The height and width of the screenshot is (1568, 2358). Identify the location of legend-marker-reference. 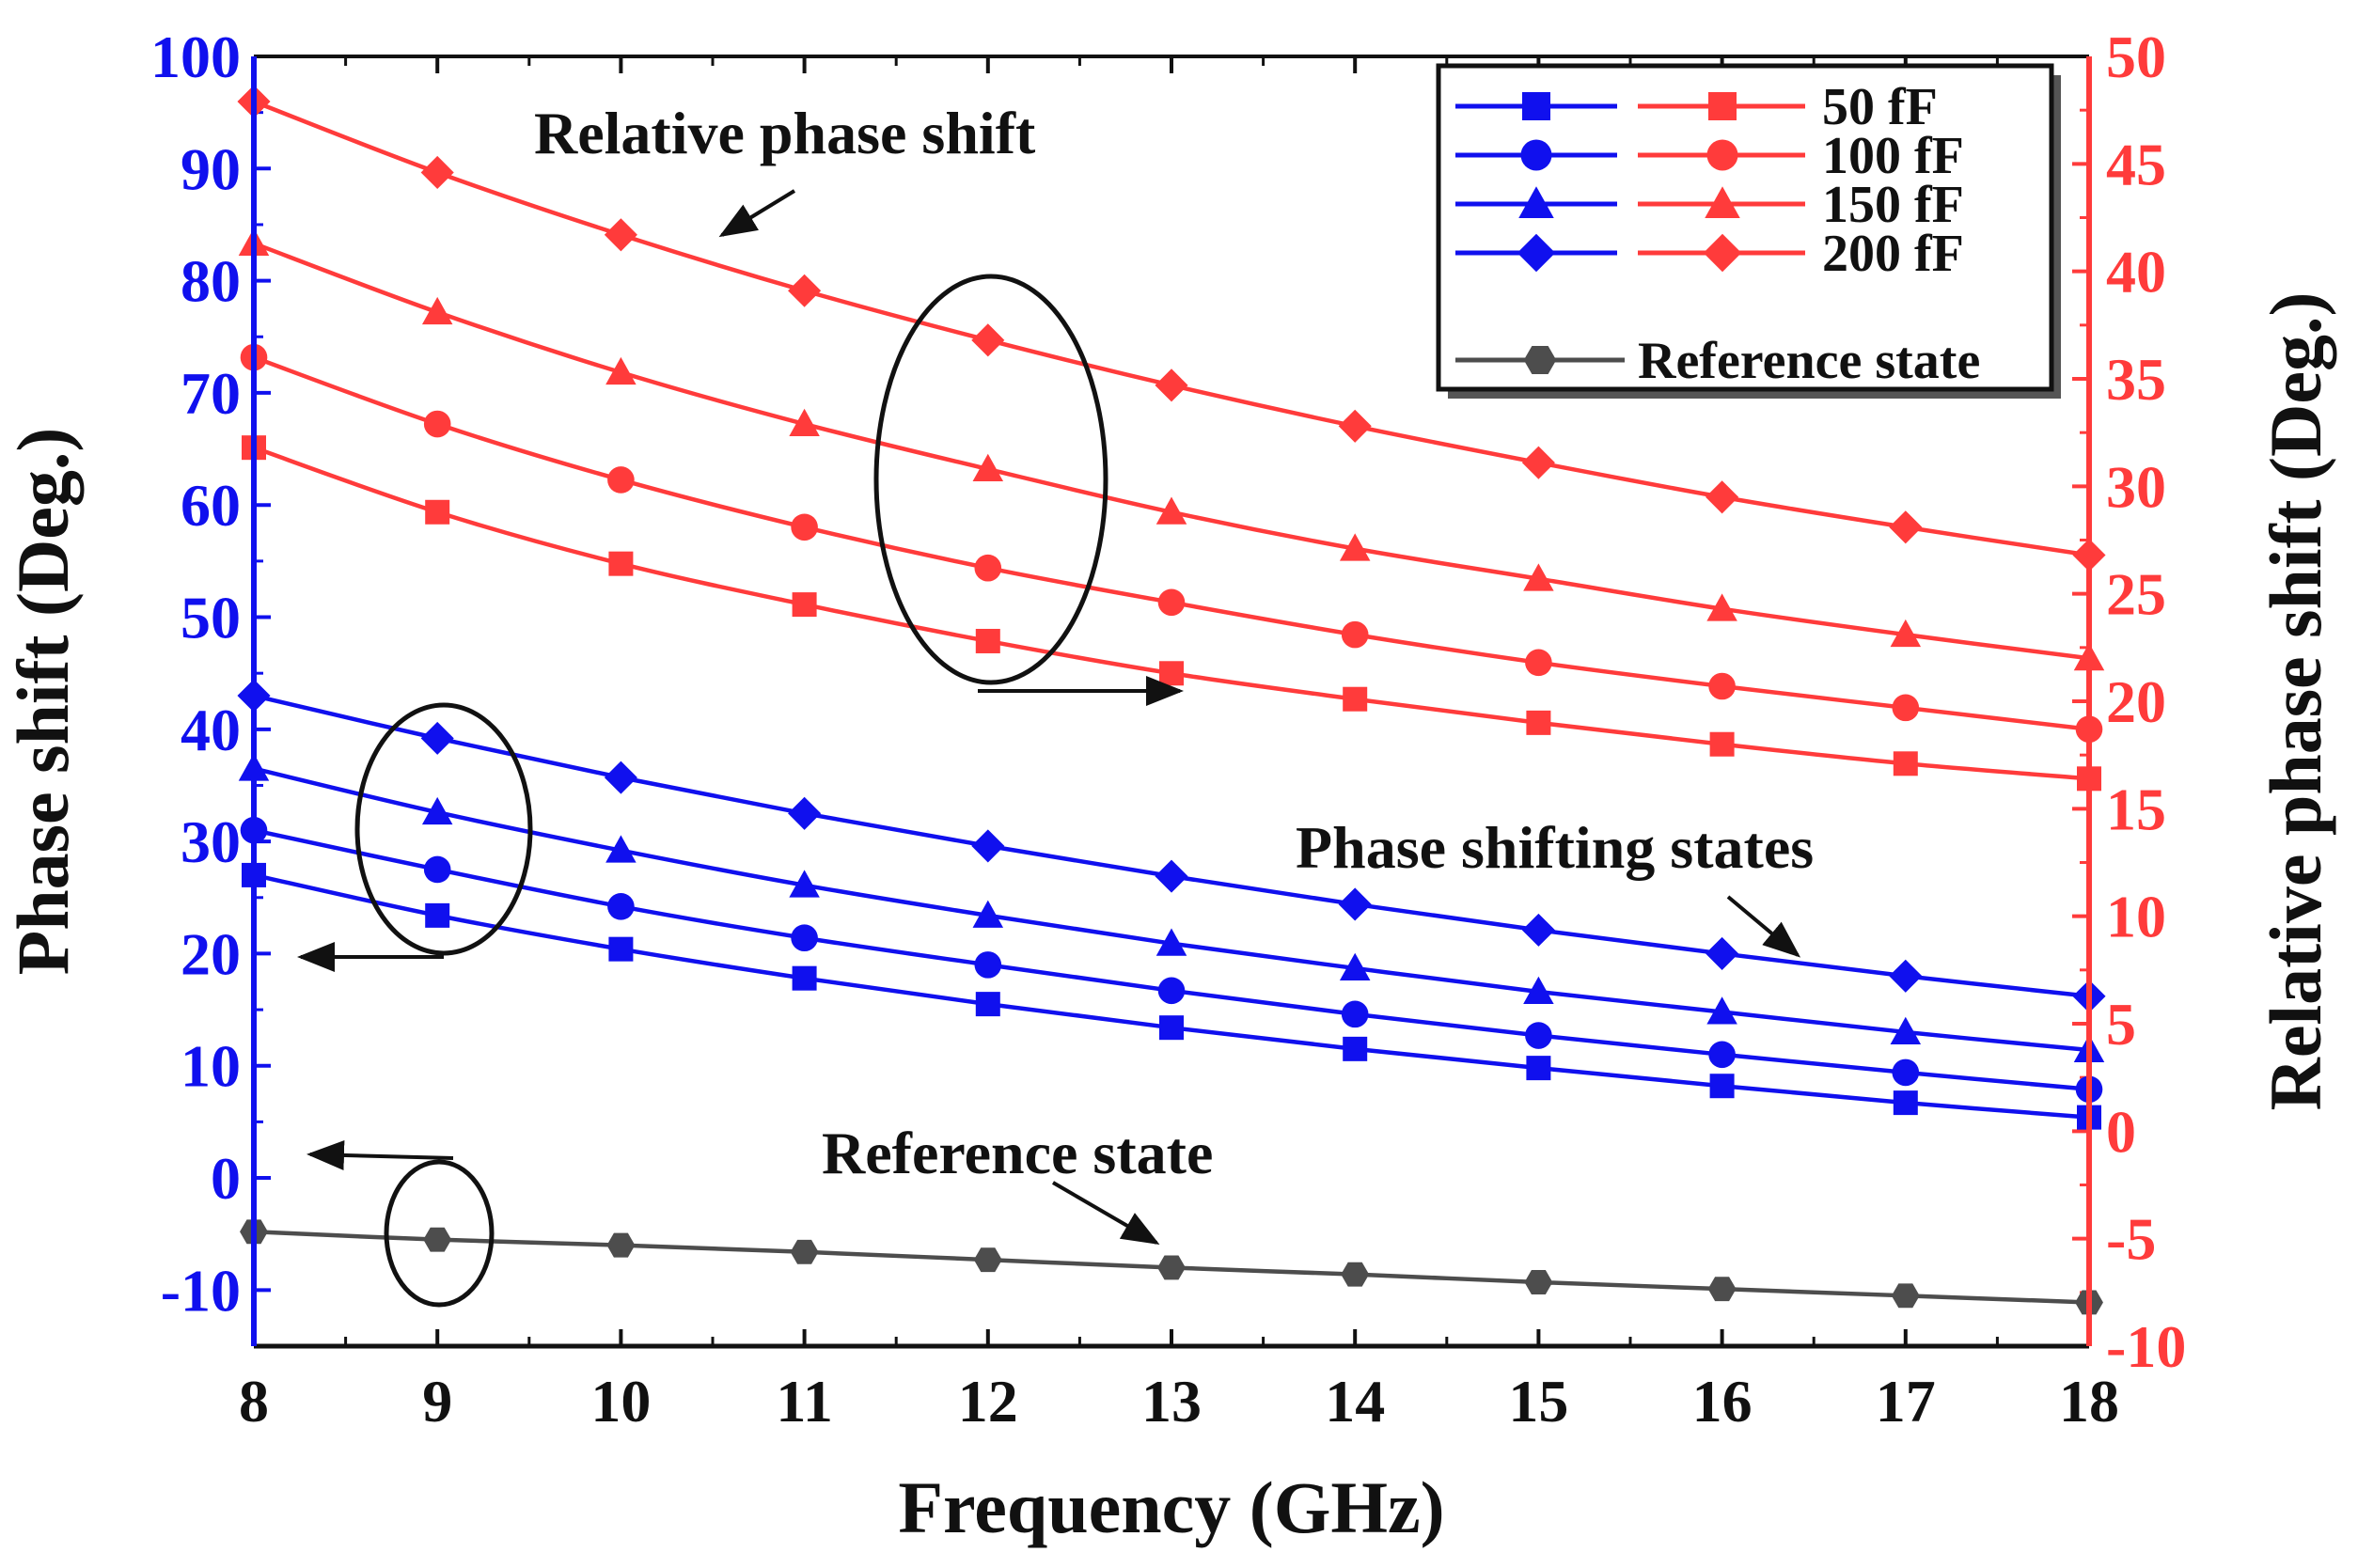
(1540, 360).